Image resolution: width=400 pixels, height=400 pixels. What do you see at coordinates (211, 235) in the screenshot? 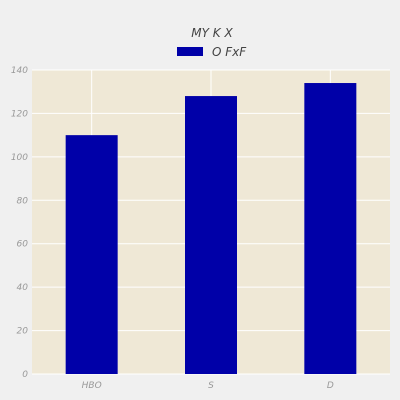
I see `bar-s` at bounding box center [211, 235].